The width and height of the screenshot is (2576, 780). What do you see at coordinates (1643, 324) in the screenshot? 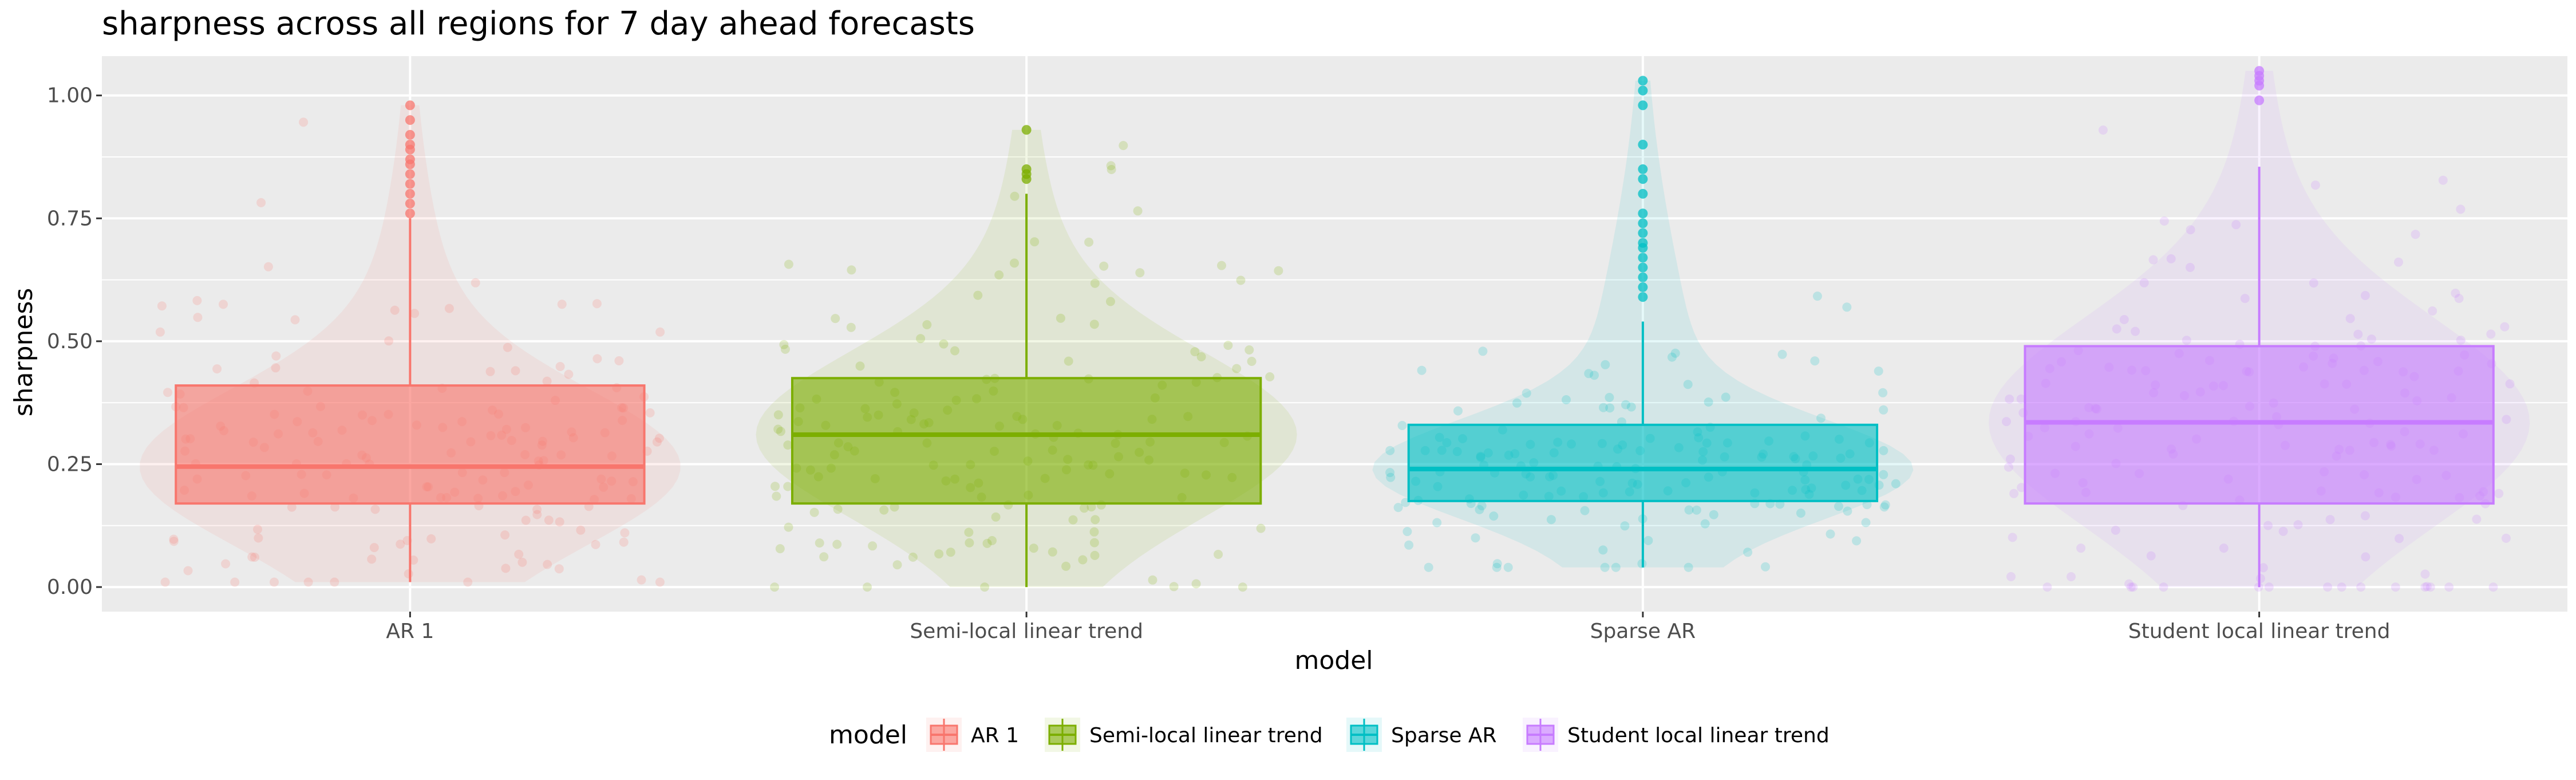
I see `series-group` at bounding box center [1643, 324].